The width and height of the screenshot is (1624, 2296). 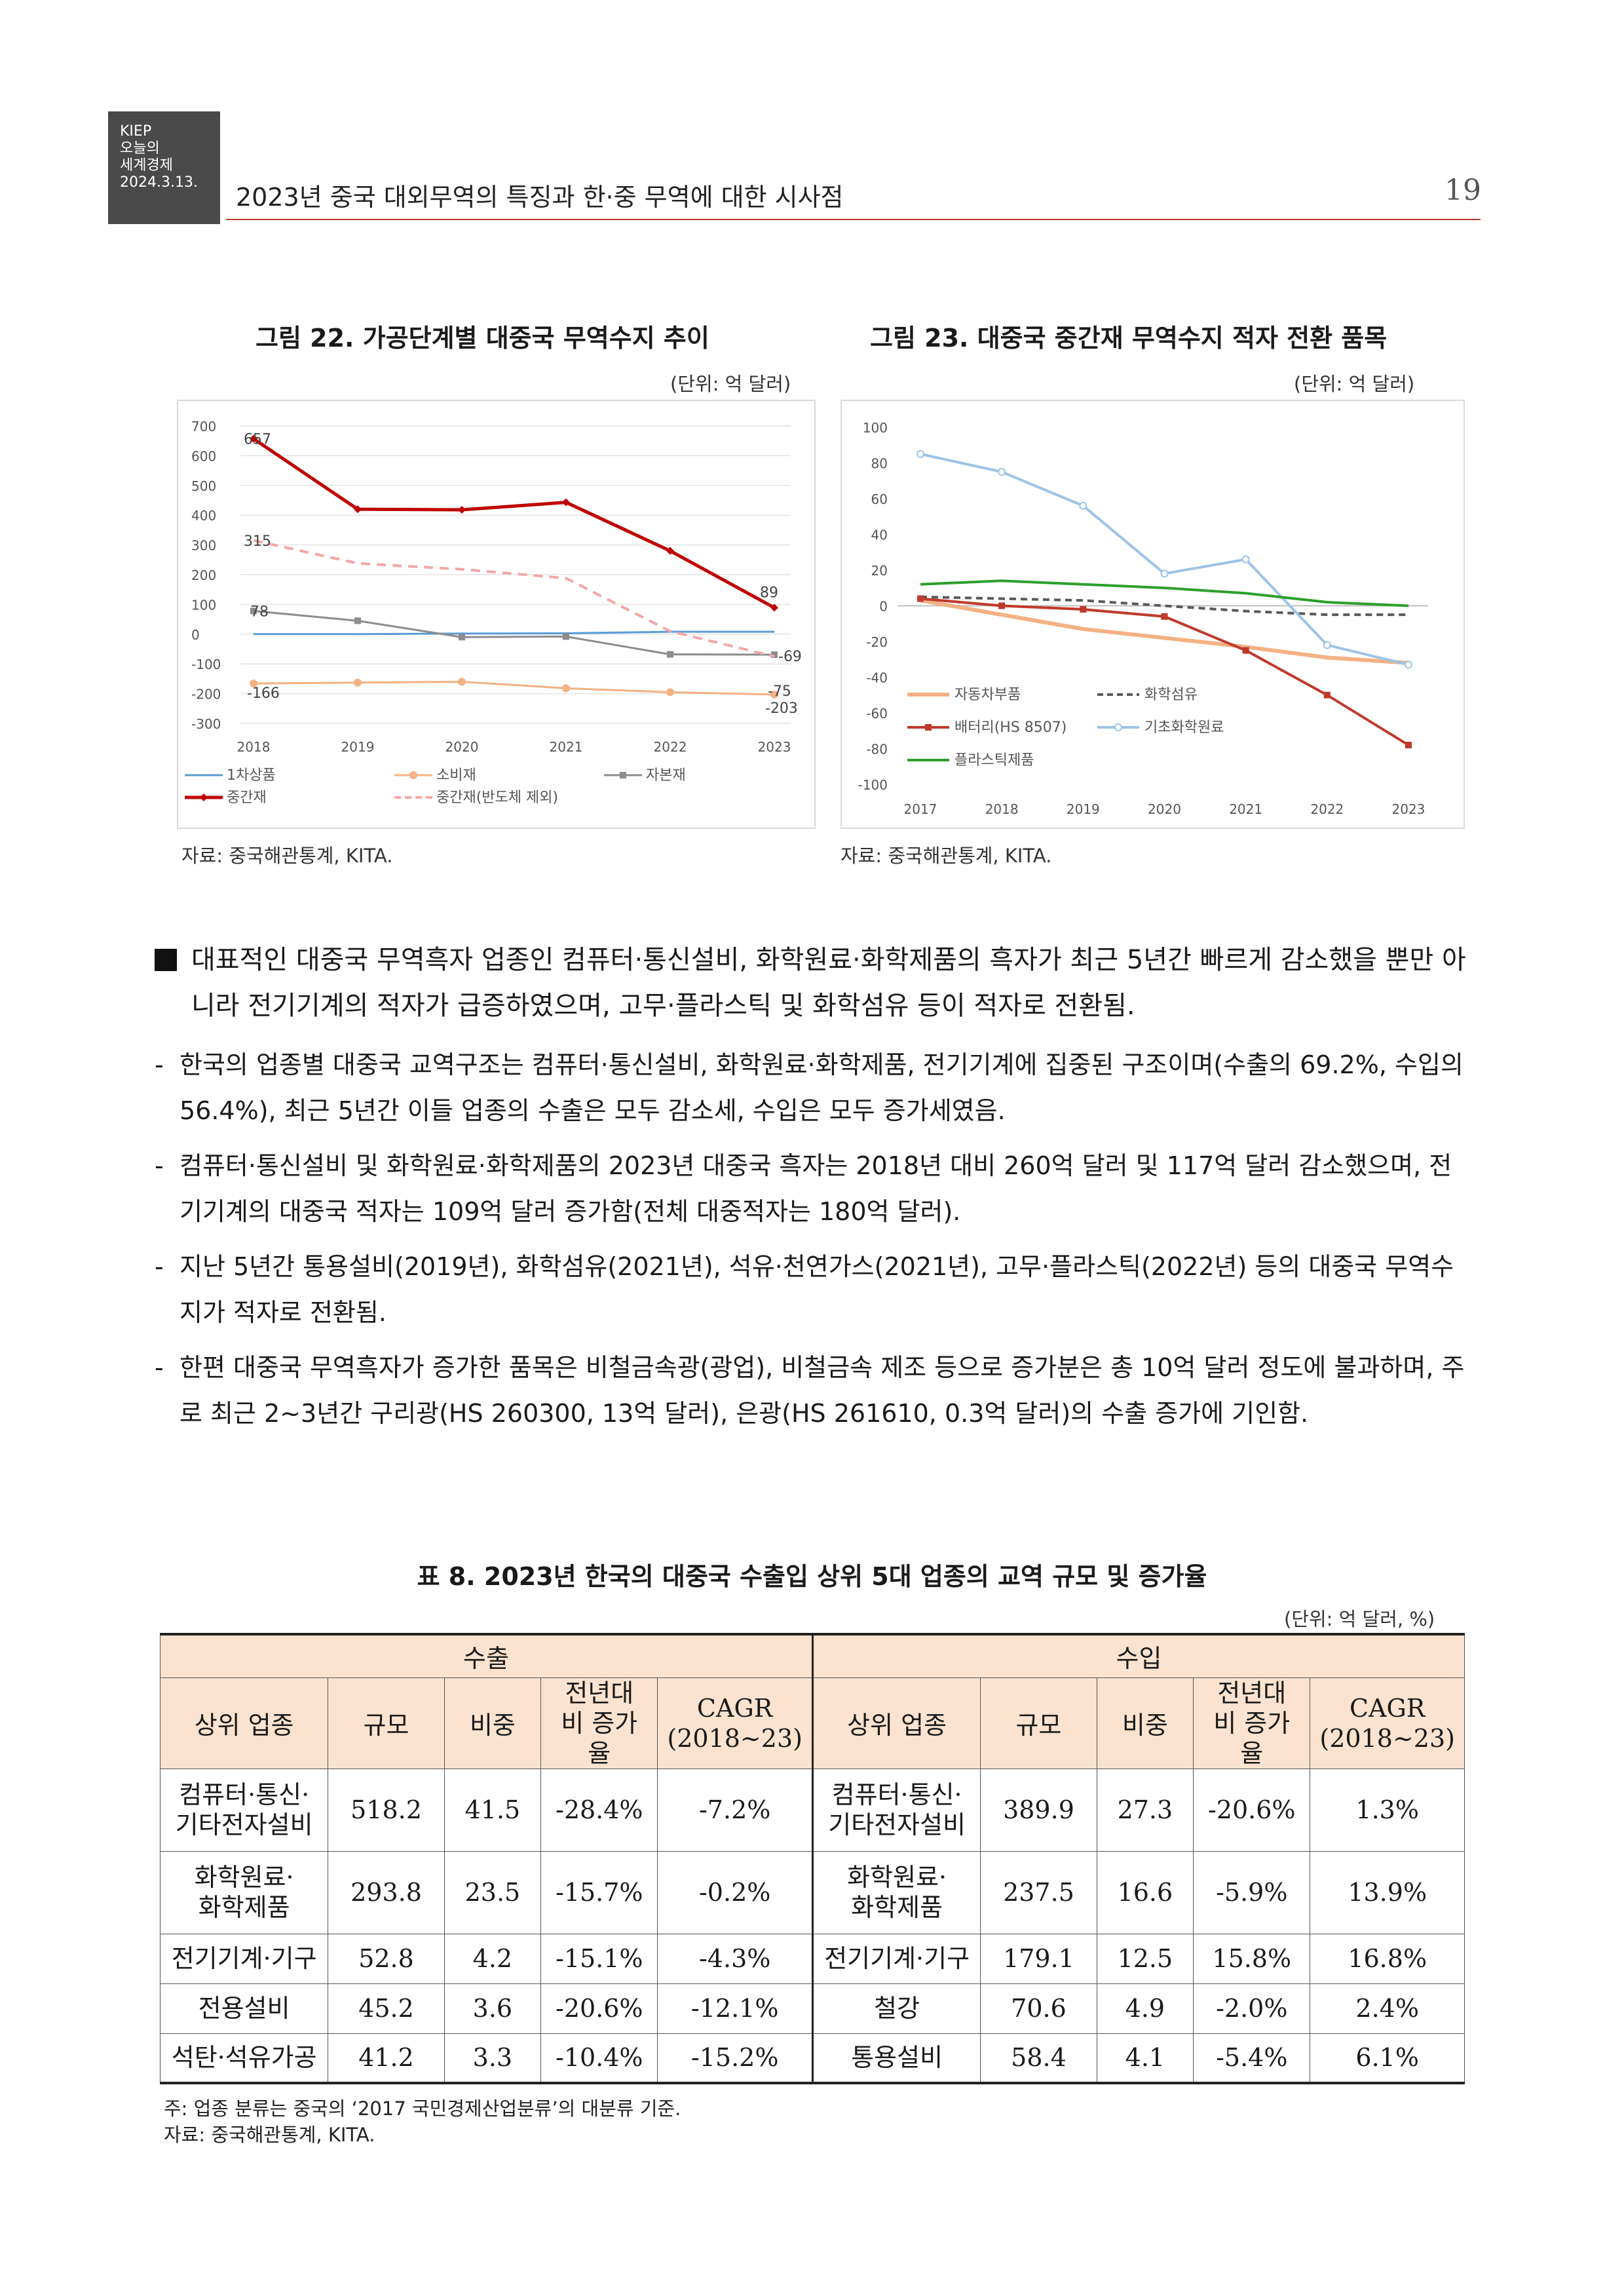 I want to click on growth-cell: -20.6%, so click(x=599, y=2008).